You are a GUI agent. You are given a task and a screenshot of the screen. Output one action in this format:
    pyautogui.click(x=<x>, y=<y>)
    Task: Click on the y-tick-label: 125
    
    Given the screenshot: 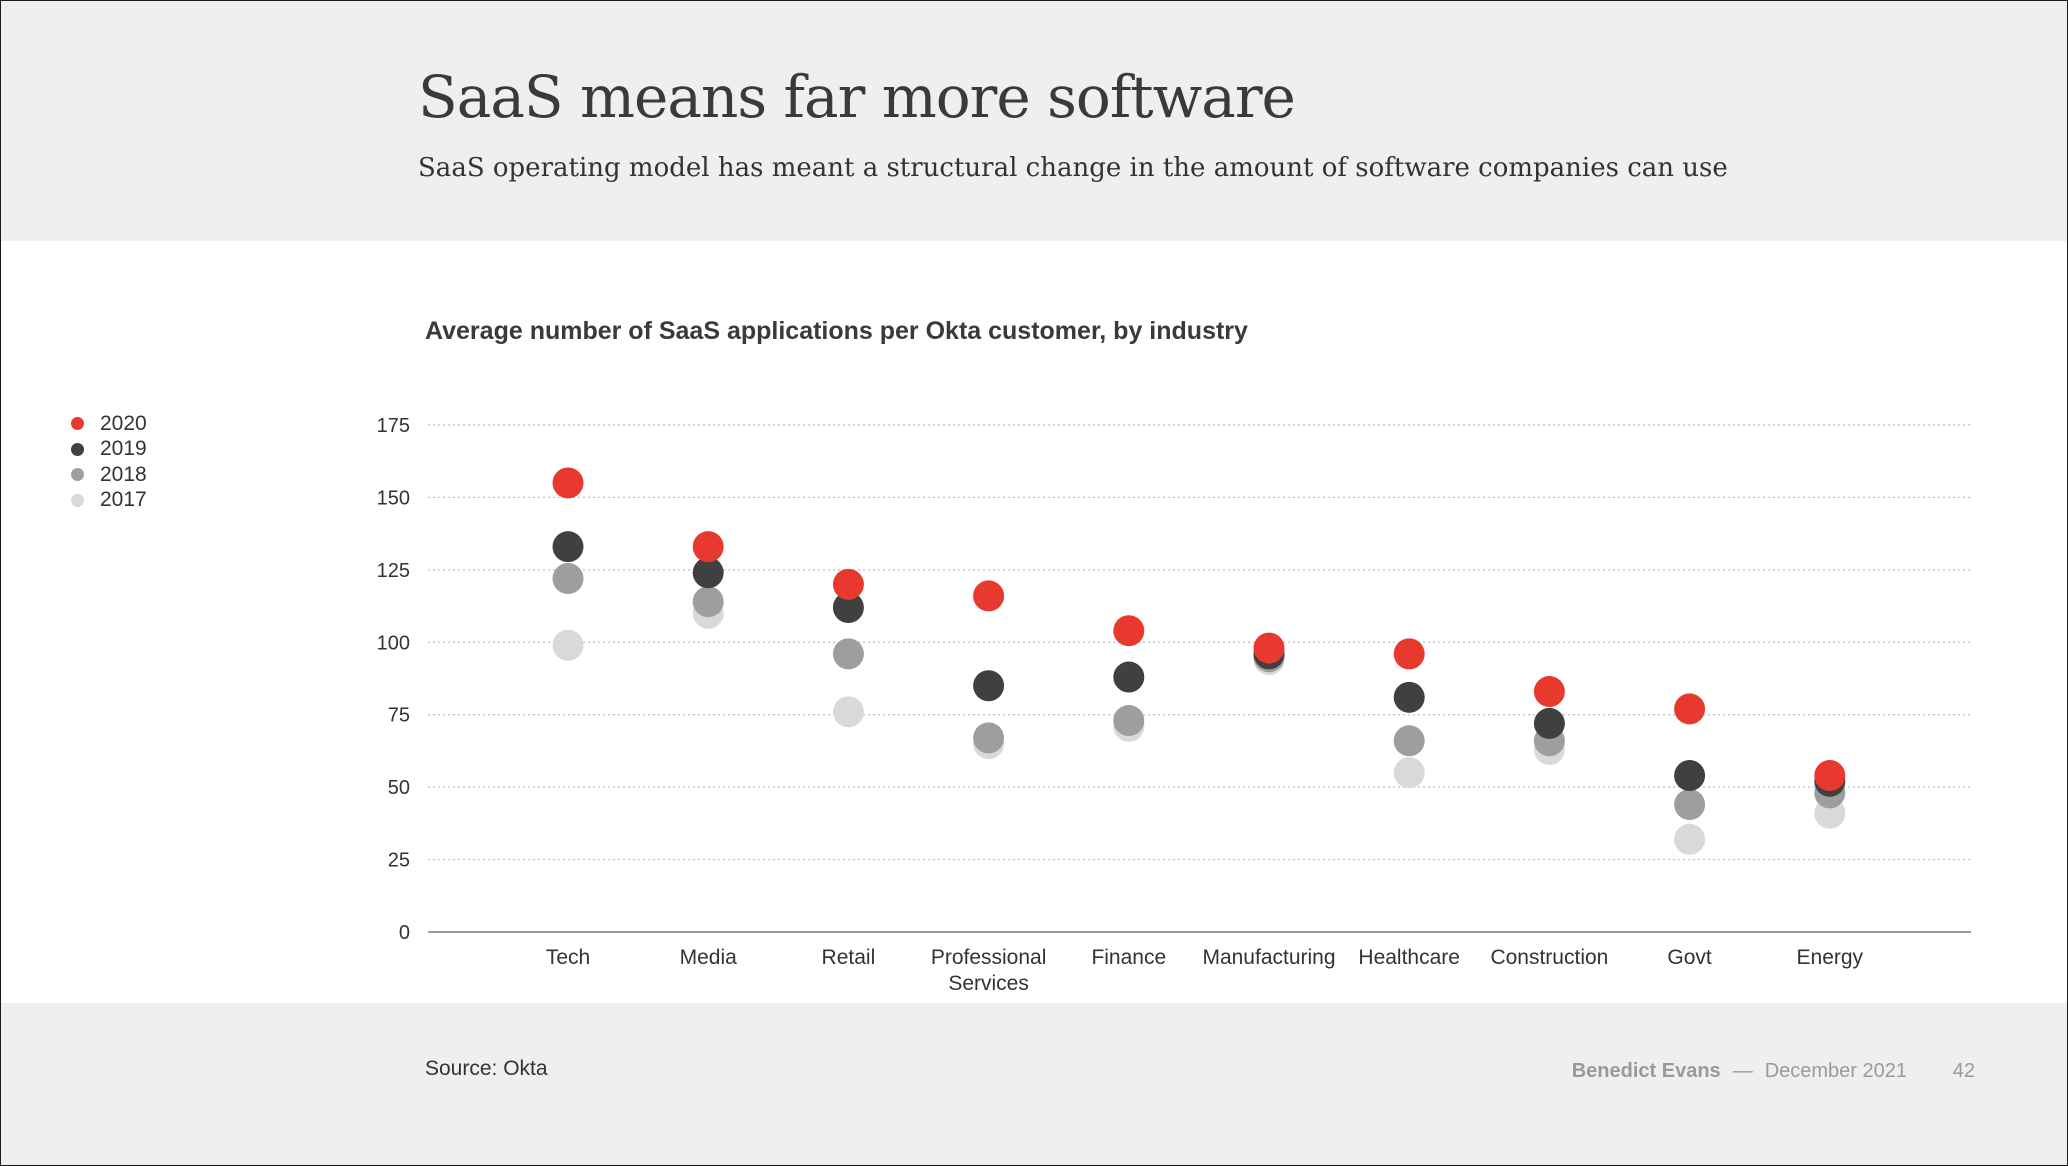 What is the action you would take?
    pyautogui.click(x=393, y=571)
    